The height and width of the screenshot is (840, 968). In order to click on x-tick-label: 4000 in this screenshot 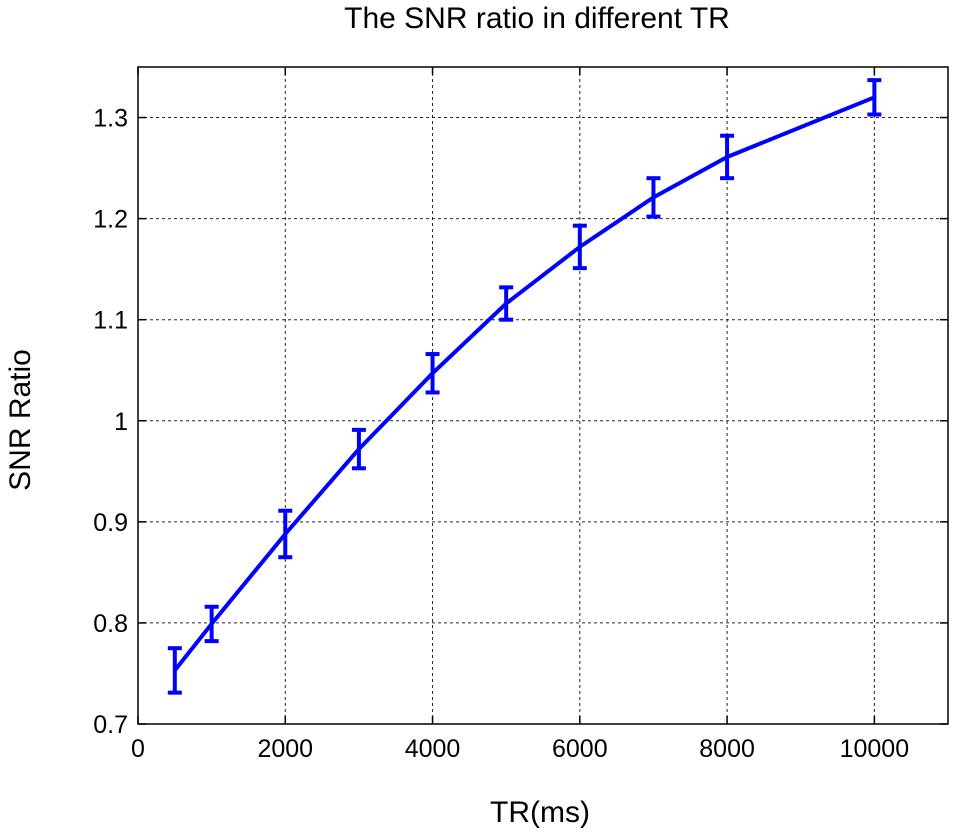, I will do `click(433, 749)`.